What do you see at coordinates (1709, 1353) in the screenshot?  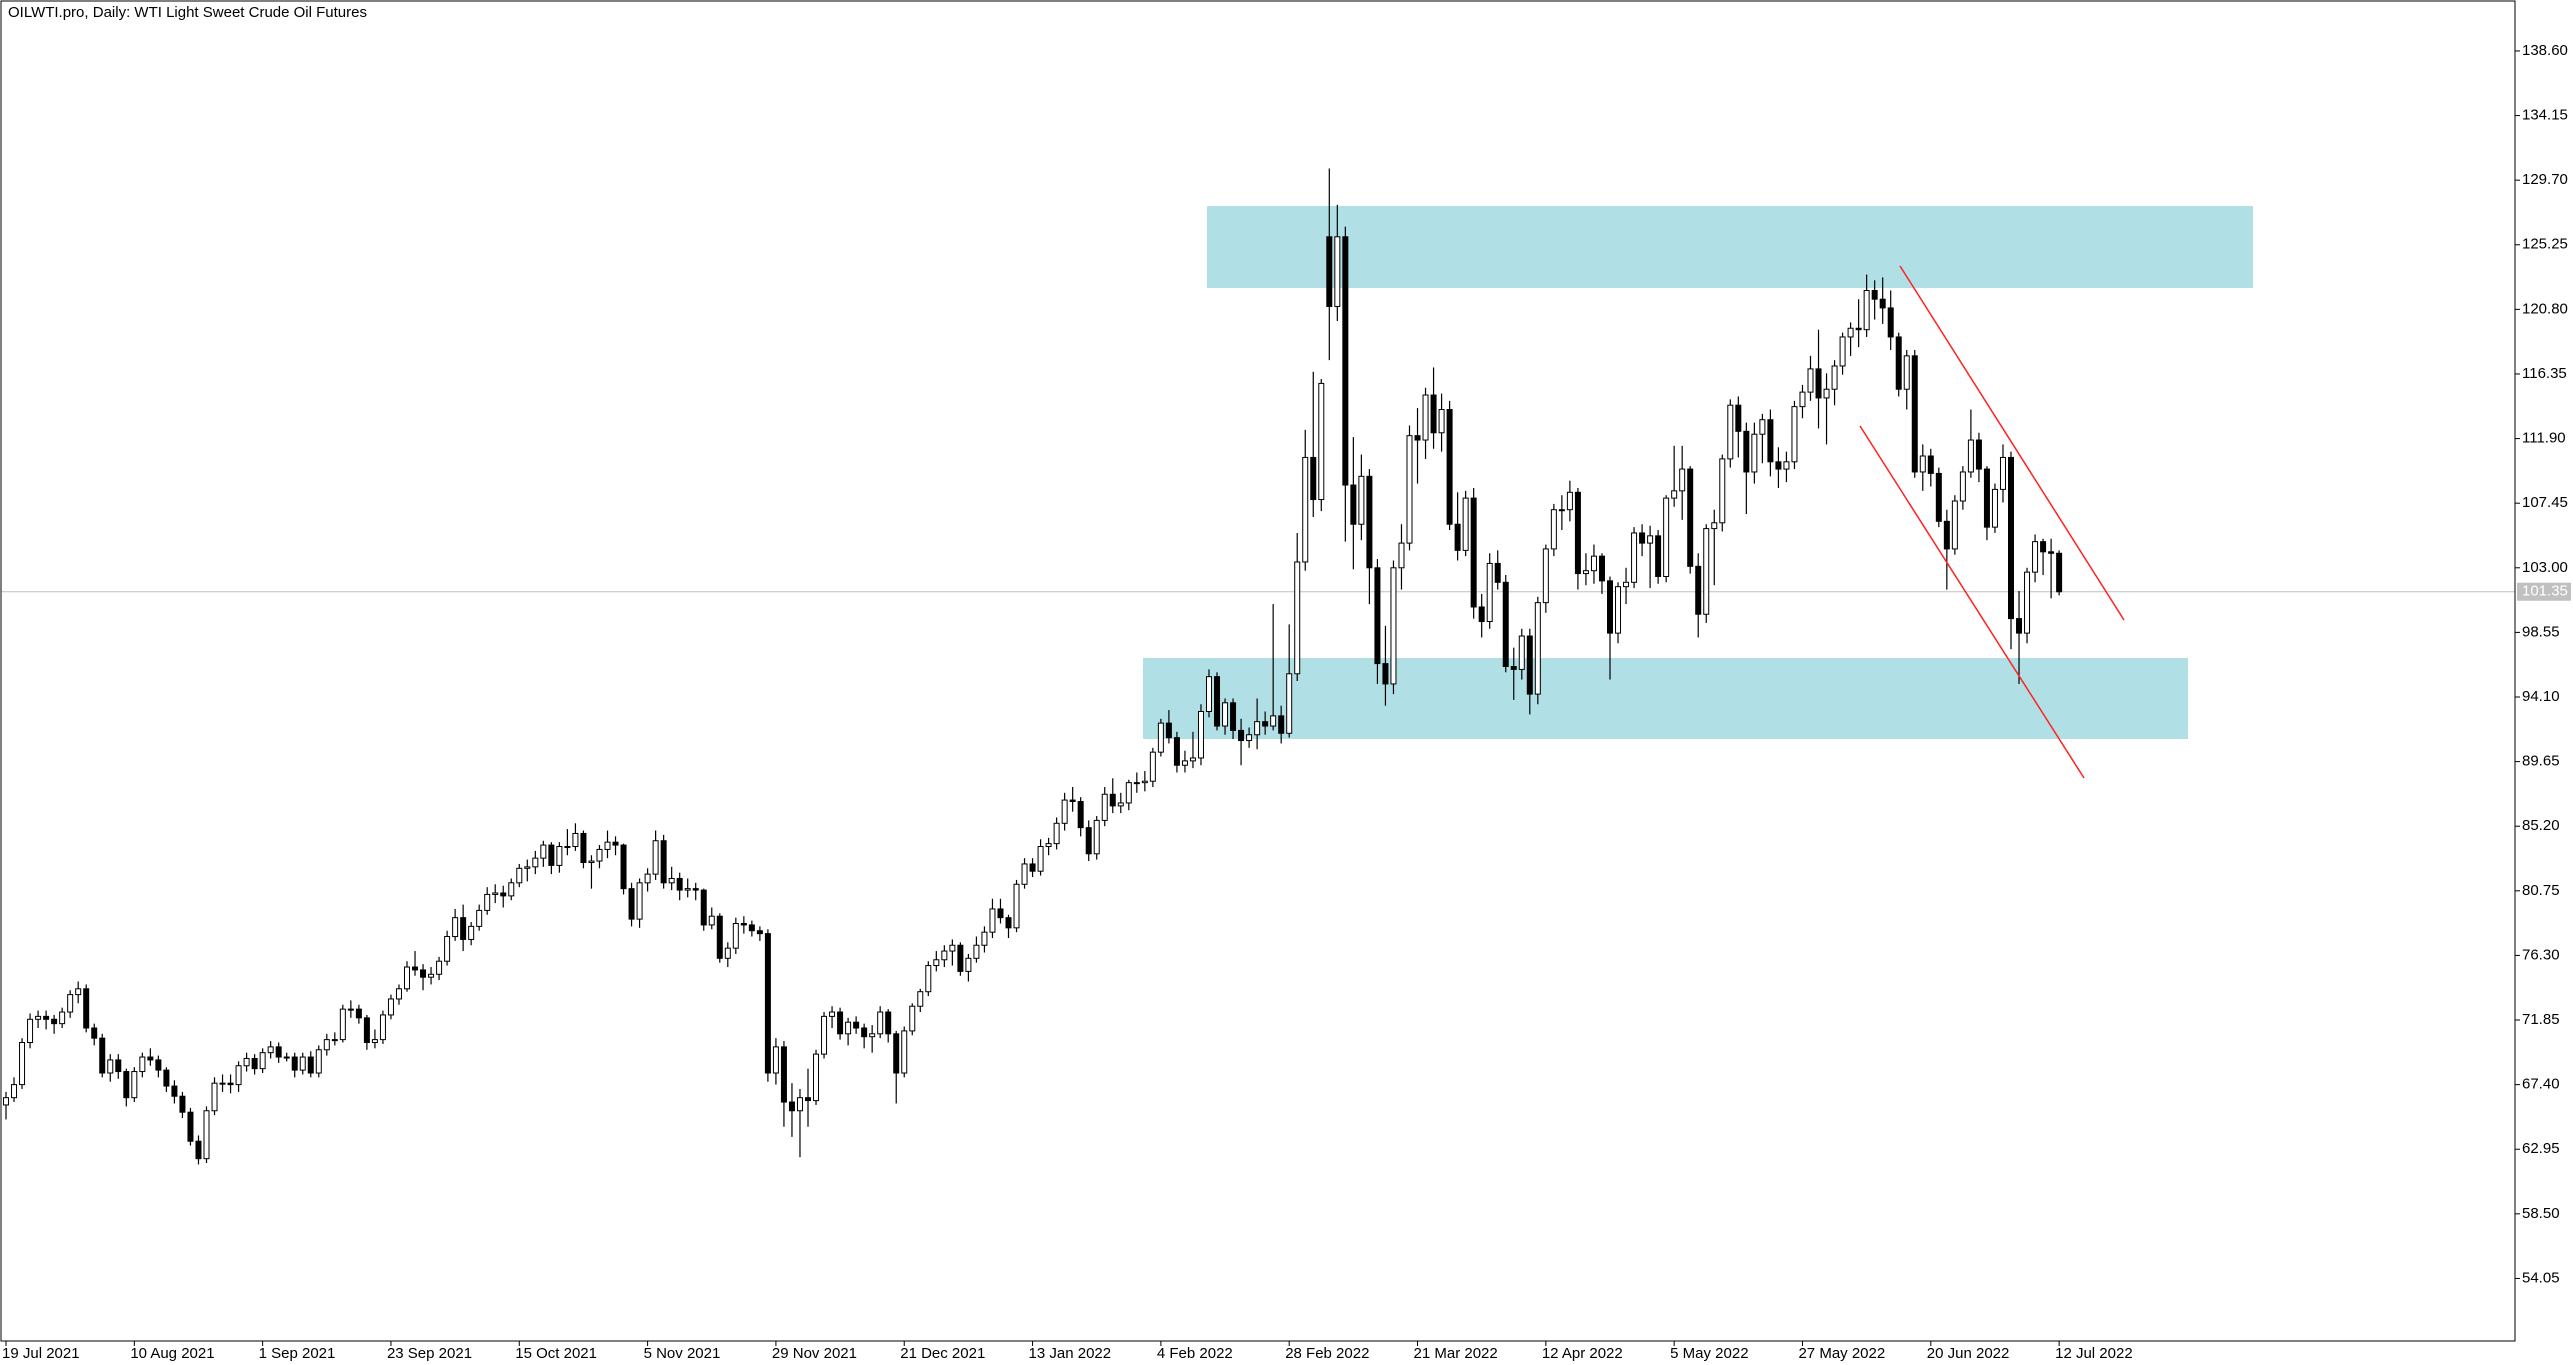 I see `x-tick-label: 5 May 2022` at bounding box center [1709, 1353].